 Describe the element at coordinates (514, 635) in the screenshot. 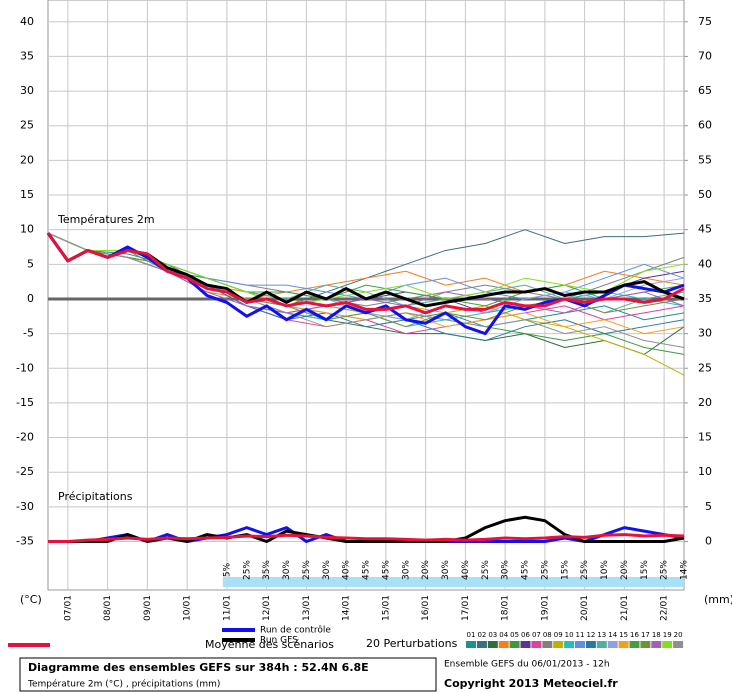

I see `legend-chip-label: 05` at that location.